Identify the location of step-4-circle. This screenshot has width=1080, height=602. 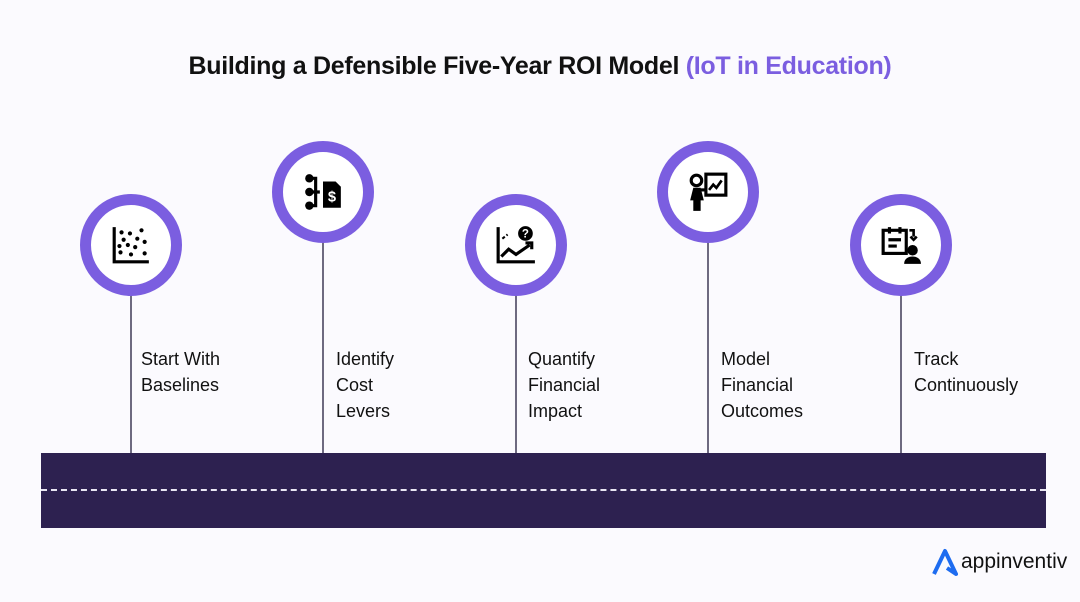
(708, 192).